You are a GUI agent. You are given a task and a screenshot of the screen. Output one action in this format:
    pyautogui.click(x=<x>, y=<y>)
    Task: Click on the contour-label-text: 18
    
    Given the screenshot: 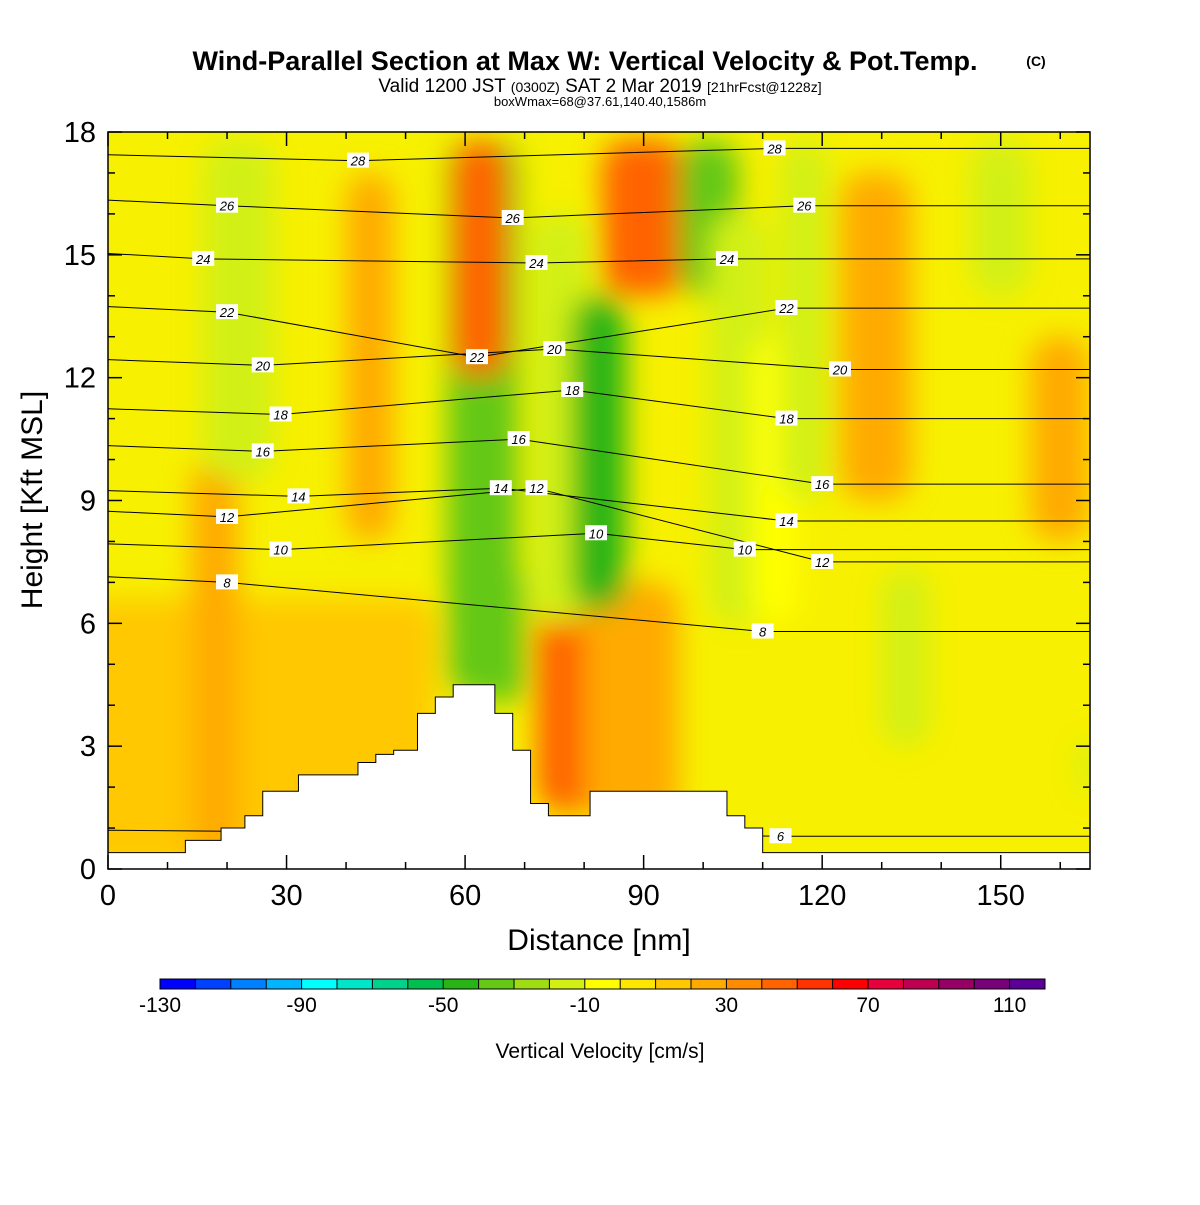 What is the action you would take?
    pyautogui.click(x=572, y=390)
    